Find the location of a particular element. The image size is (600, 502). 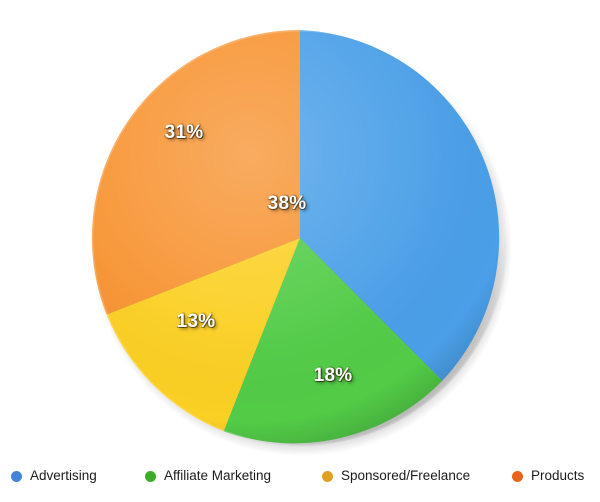

legend-item-affiliate-marketing: Affiliate Marketing is located at coordinates (208, 476).